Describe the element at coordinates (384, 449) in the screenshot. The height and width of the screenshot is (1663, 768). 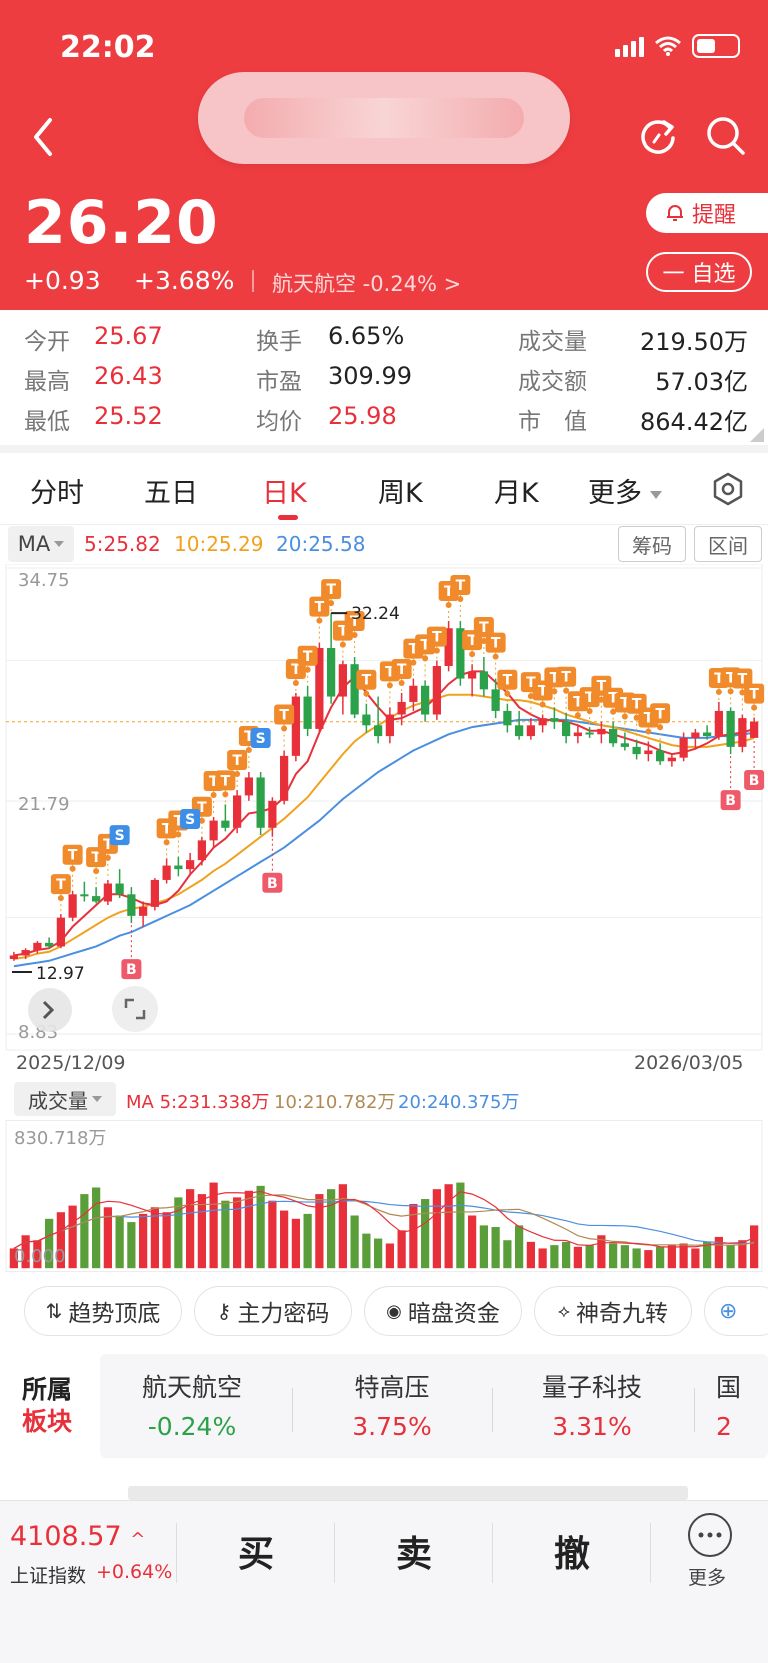
I see `section-gap` at that location.